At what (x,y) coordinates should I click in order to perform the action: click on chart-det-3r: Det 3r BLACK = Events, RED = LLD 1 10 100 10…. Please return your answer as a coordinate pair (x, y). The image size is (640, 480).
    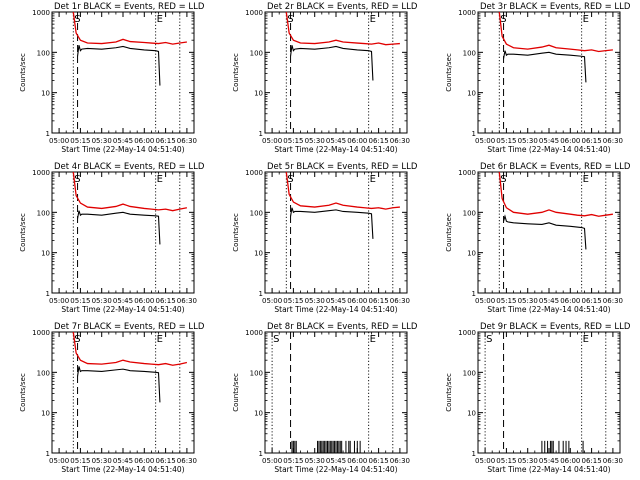
    Looking at the image, I should click on (538, 78).